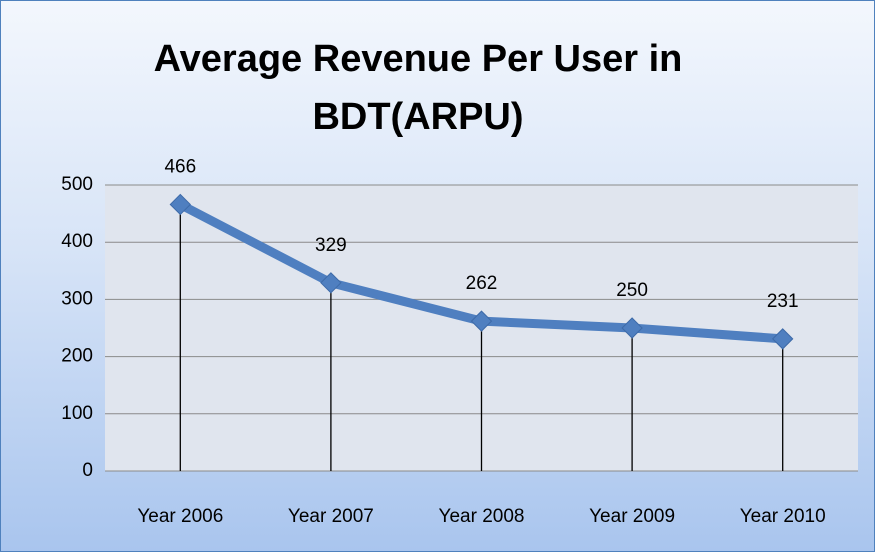 The image size is (875, 552). What do you see at coordinates (77, 298) in the screenshot?
I see `y-tick-label: 300` at bounding box center [77, 298].